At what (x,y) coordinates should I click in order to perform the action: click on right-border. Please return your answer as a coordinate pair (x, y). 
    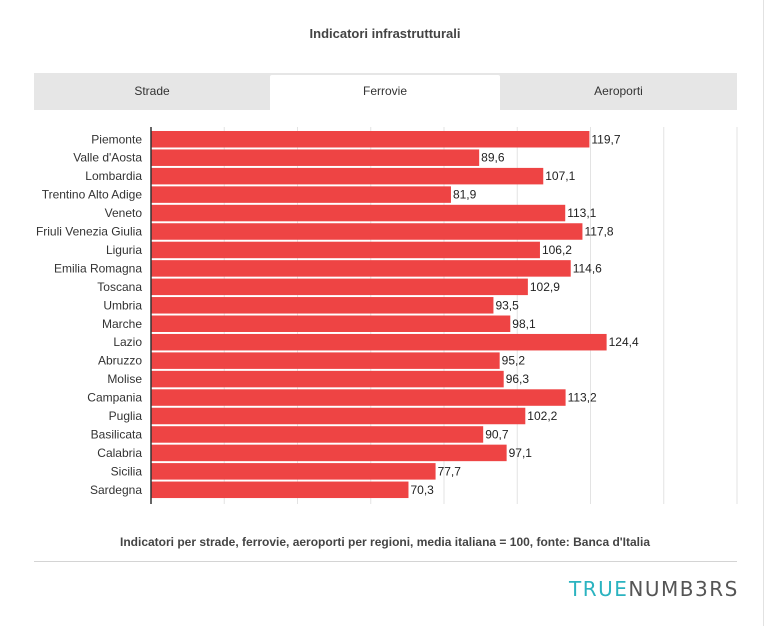
    Looking at the image, I should click on (763, 313).